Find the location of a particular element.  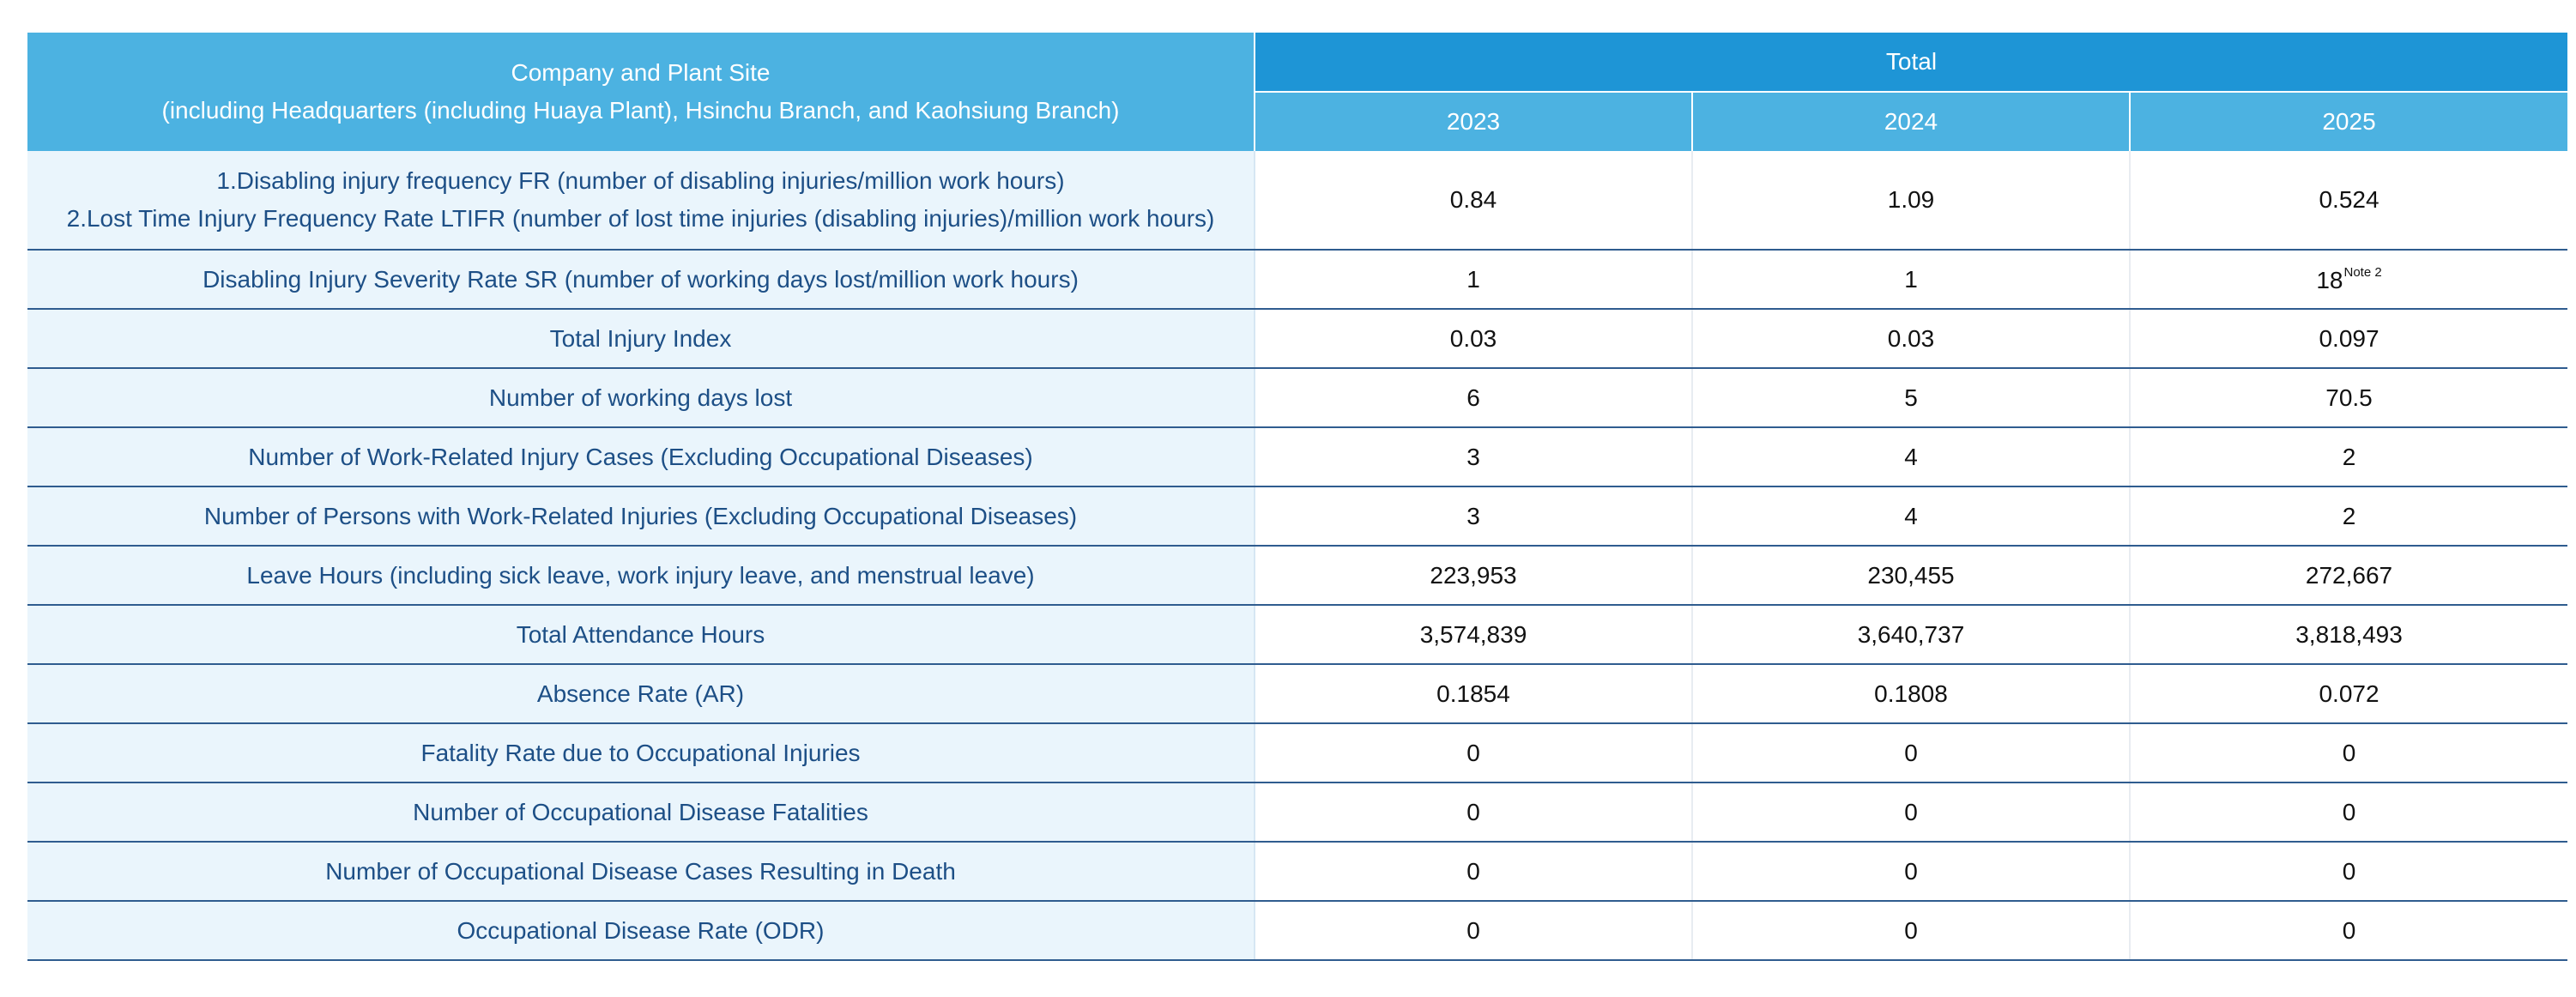

cell-2025: 0.072 is located at coordinates (2349, 694).